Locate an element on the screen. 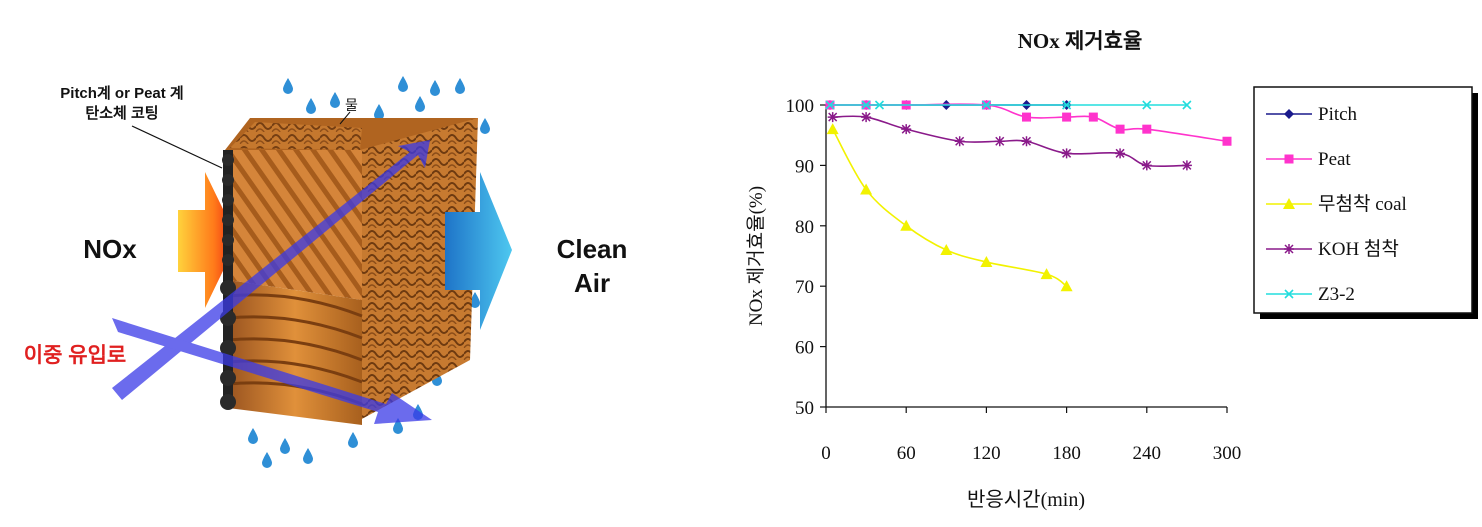 The height and width of the screenshot is (527, 1482). y-tick-label: 50 is located at coordinates (804, 408).